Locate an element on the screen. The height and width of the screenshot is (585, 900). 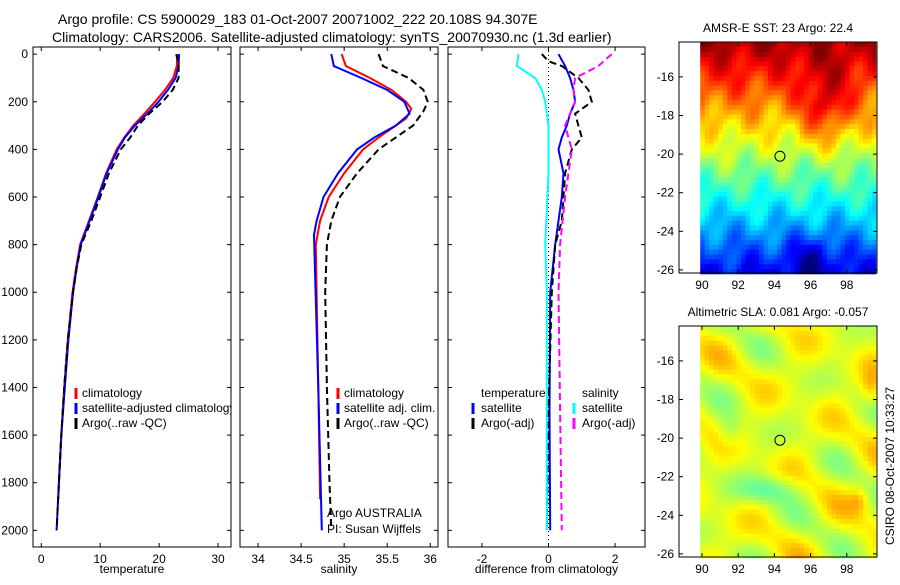
y-tick-label: -18 is located at coordinates (666, 400).